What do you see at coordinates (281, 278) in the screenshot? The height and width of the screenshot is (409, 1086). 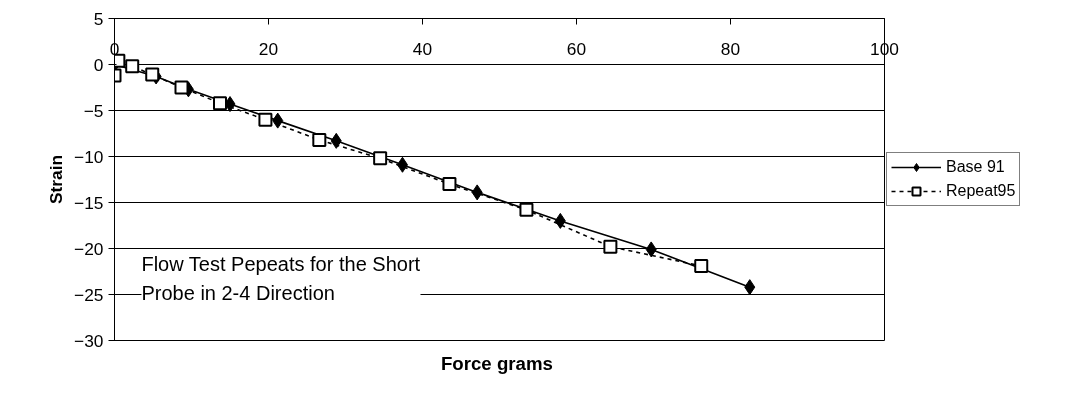 I see `annotation: Flow Test Pepeats for the Short Probe in 2-4 Direction` at bounding box center [281, 278].